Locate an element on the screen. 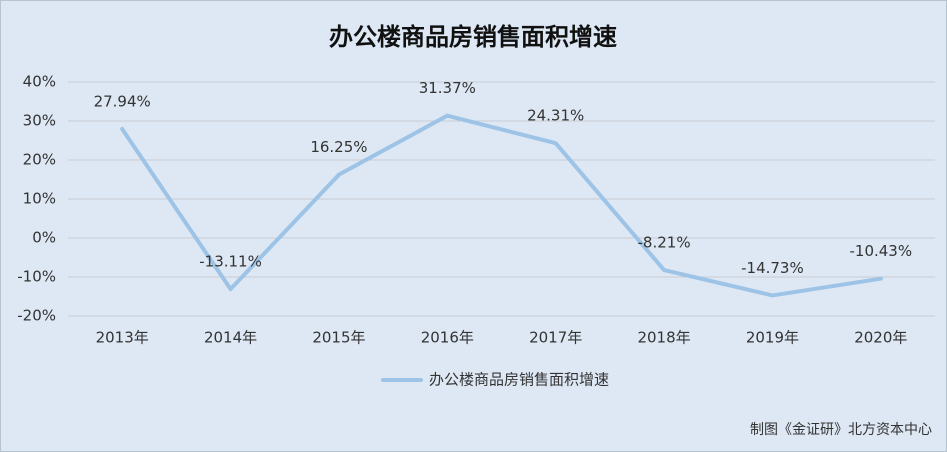 Image resolution: width=947 pixels, height=452 pixels. x-tick-label: 2014年 is located at coordinates (230, 338).